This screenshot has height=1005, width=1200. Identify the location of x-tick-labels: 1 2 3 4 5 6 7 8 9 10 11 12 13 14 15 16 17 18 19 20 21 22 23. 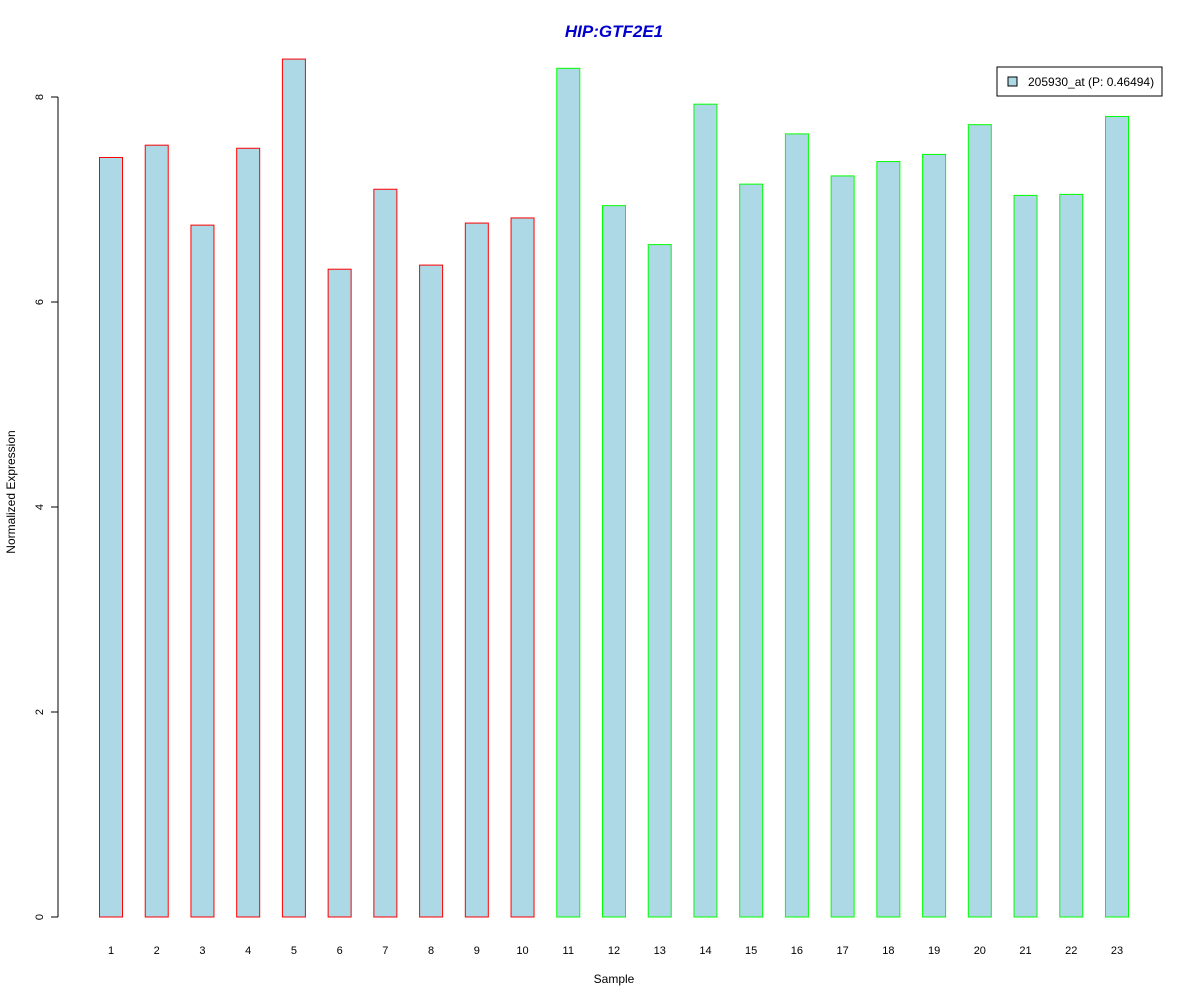
(615, 951).